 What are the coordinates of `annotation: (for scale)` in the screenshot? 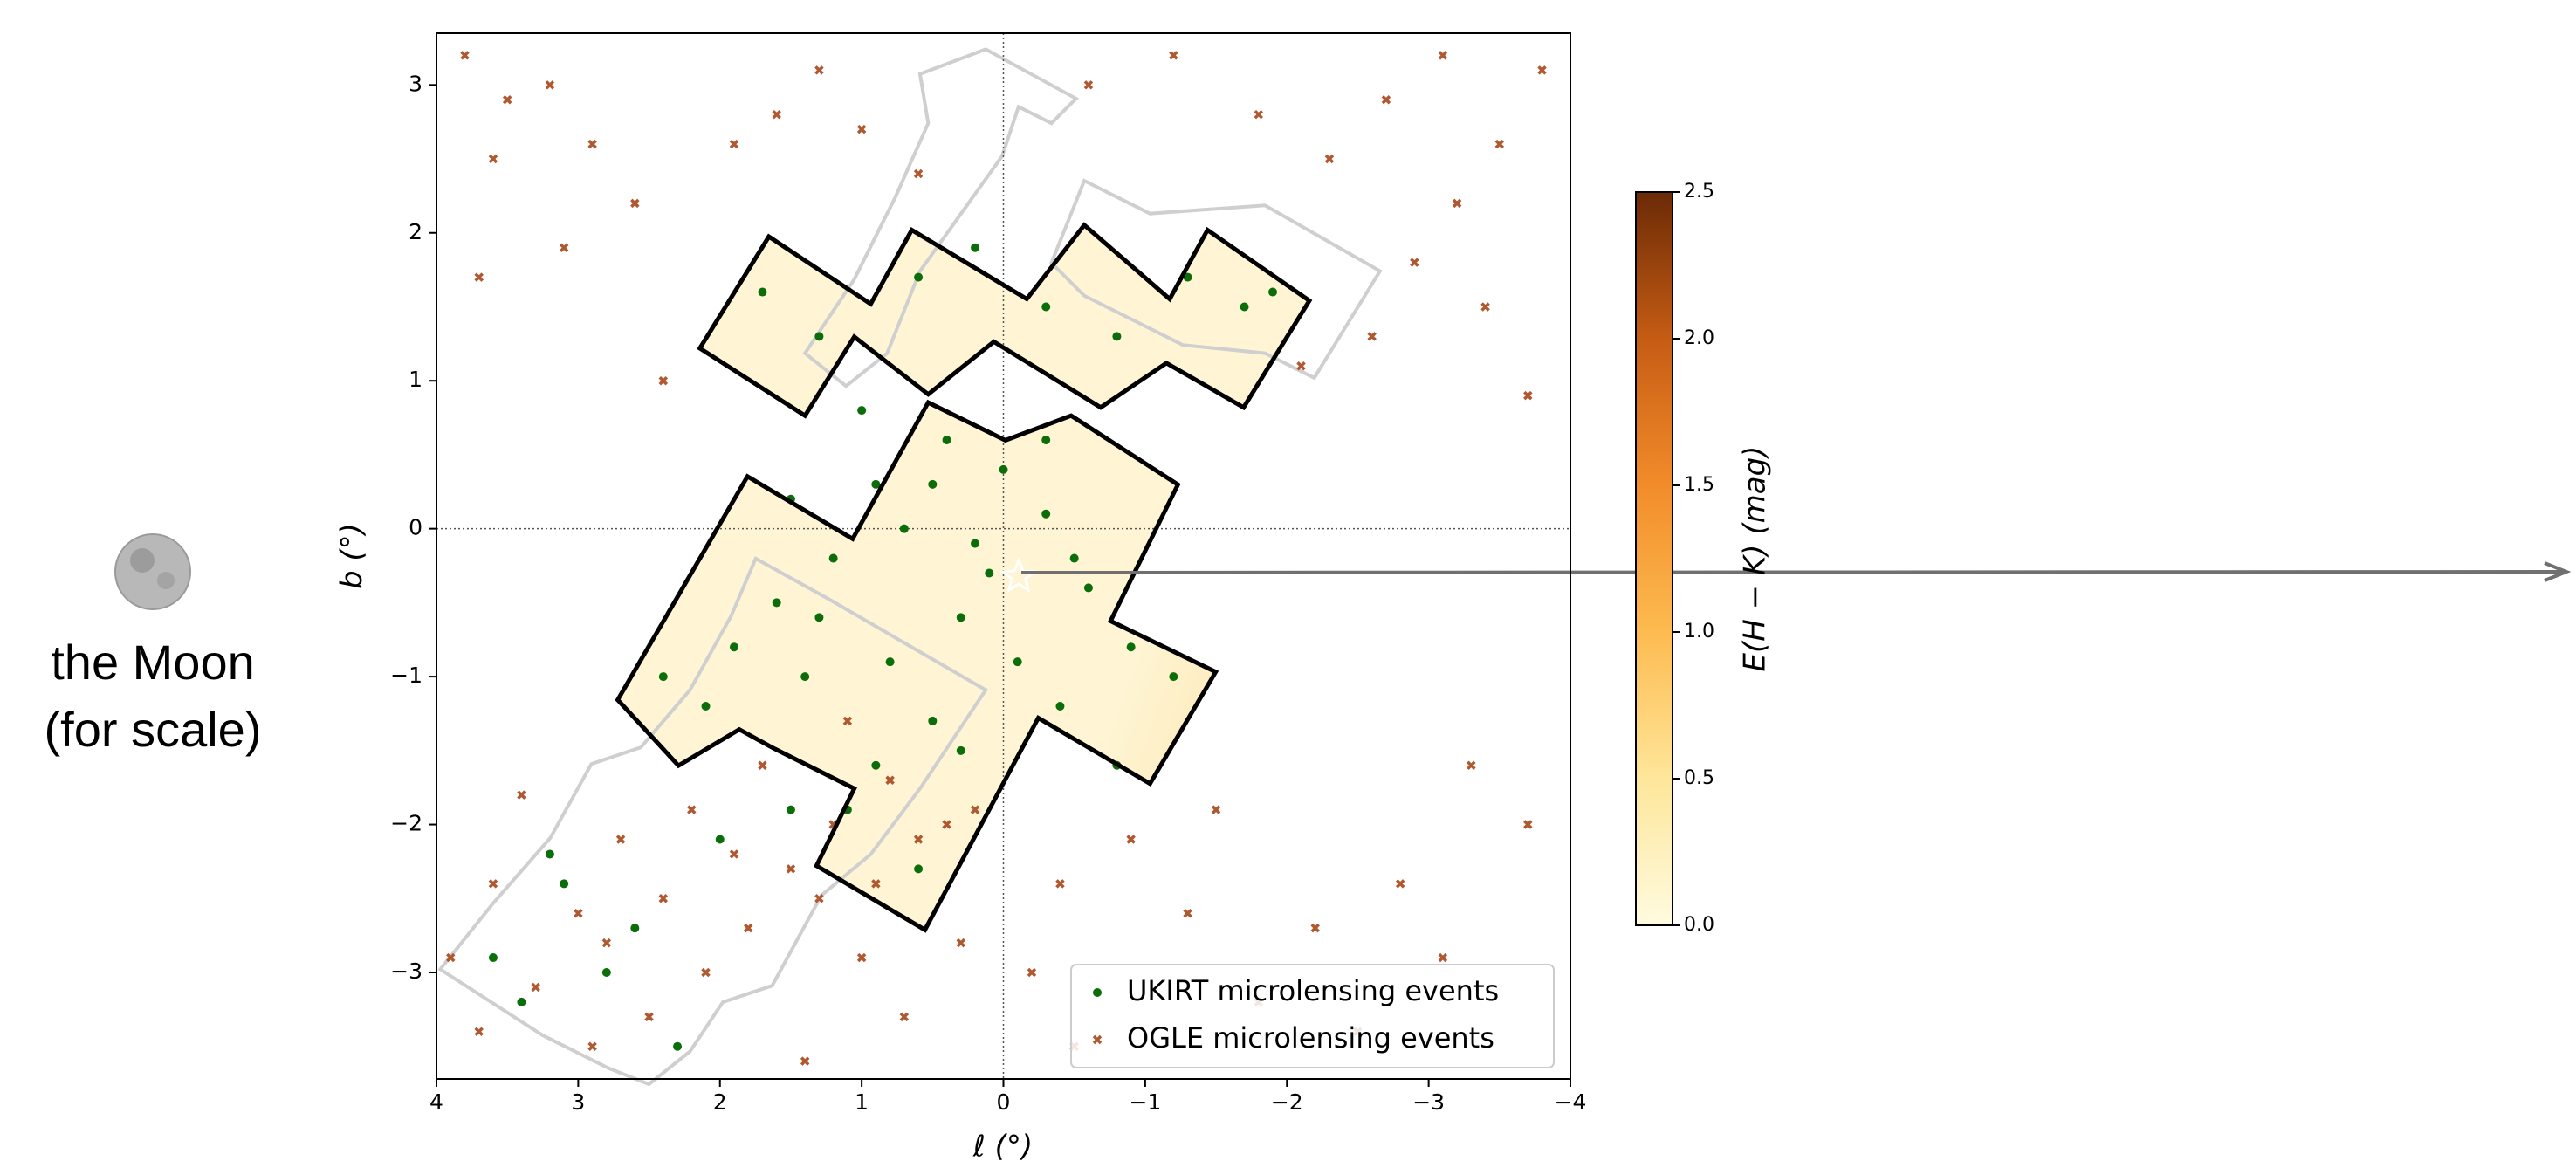 It's located at (153, 729).